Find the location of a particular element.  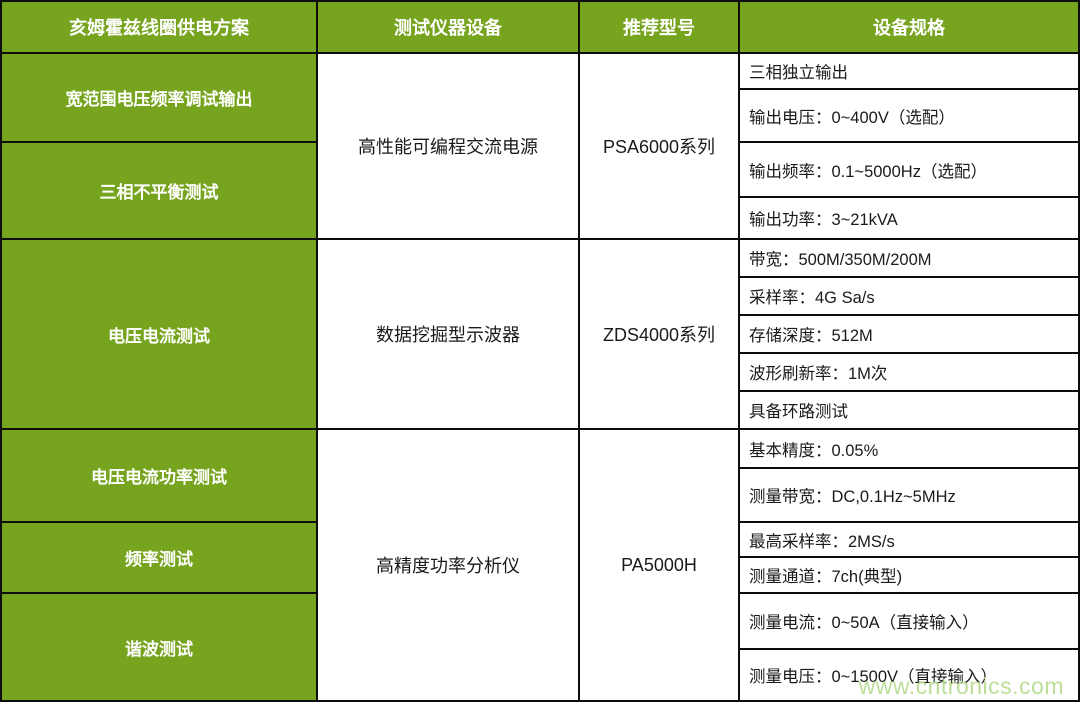

spec-cell: 带宽：500M/350M/200M is located at coordinates (909, 258).